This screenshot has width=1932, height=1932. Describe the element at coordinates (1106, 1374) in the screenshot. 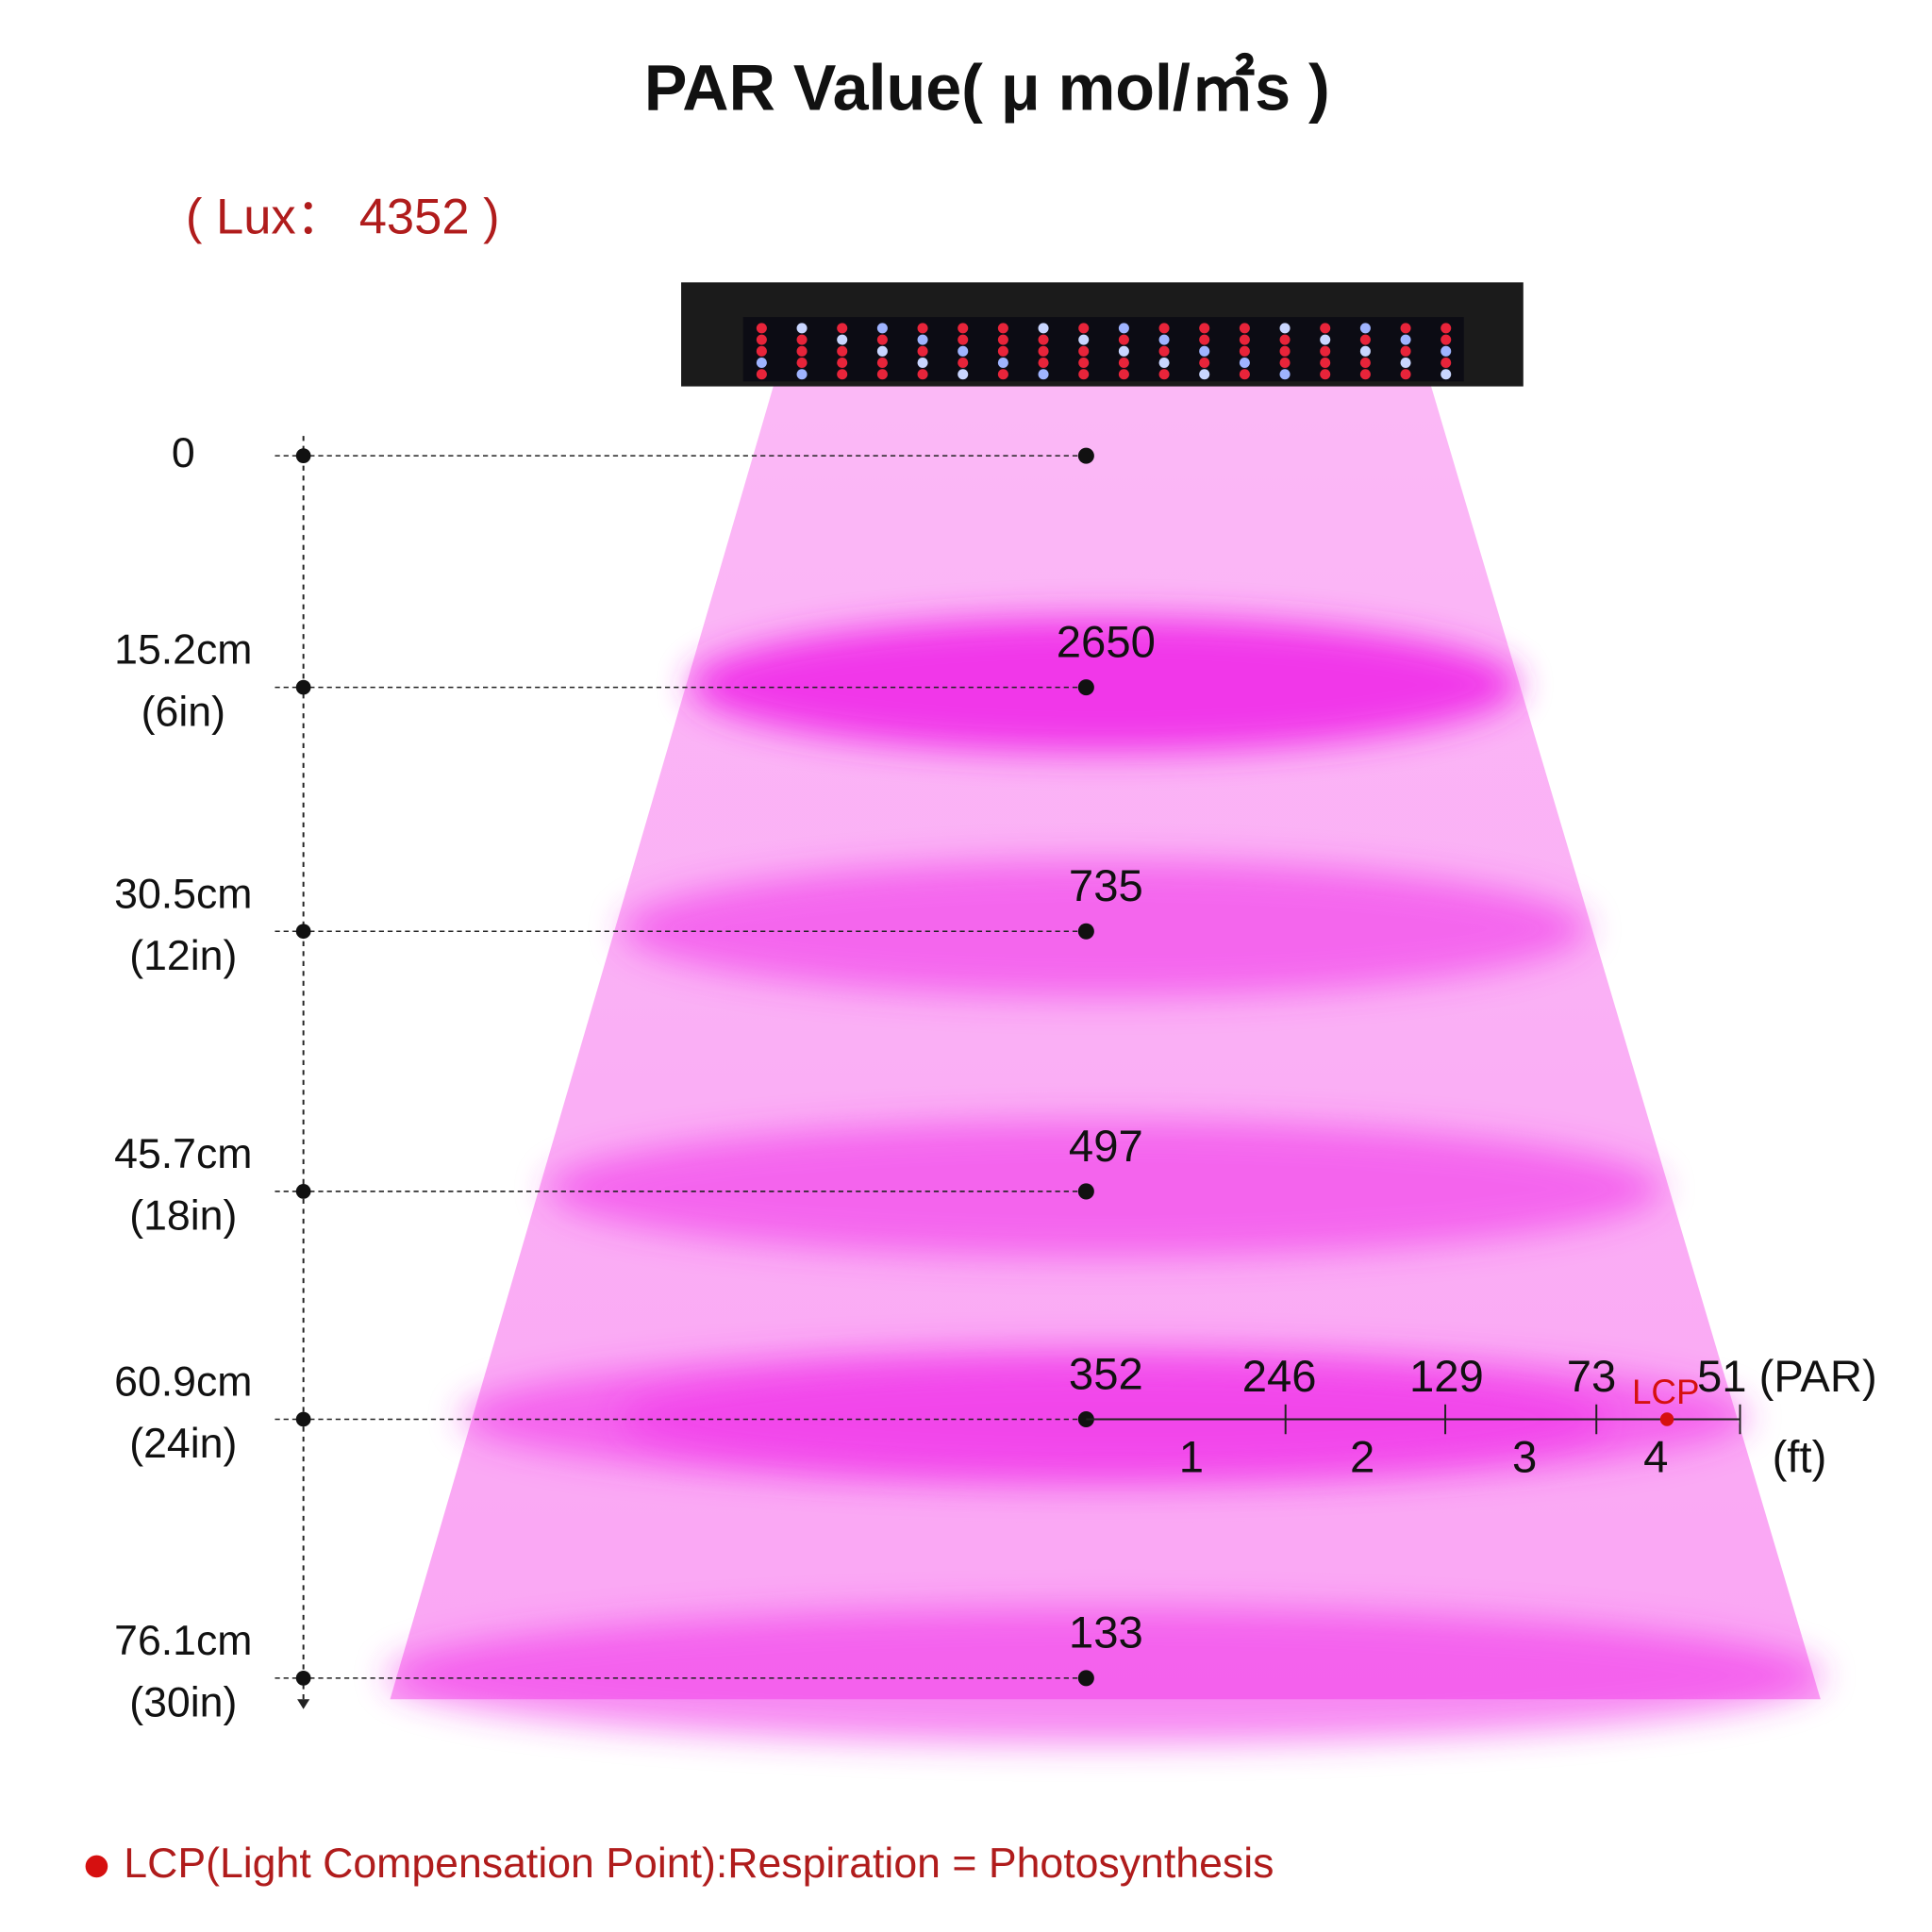

I see `par-value: 352` at that location.